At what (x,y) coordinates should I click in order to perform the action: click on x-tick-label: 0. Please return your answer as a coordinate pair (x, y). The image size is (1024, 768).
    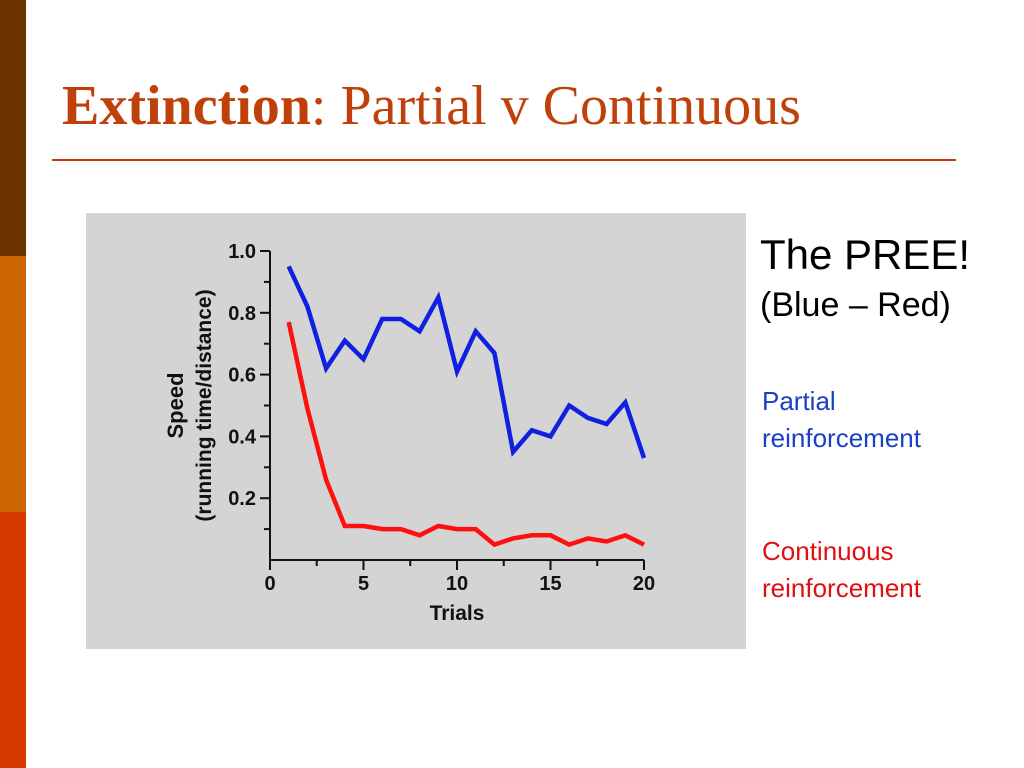
    Looking at the image, I should click on (269, 584).